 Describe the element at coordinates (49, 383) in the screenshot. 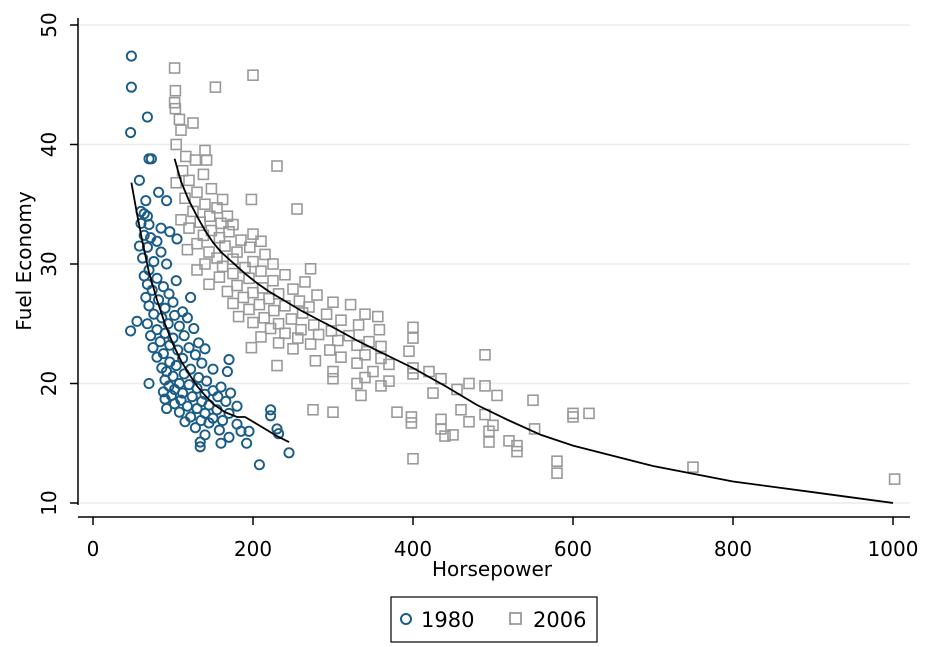

I see `y-tick-label-1: 20` at that location.